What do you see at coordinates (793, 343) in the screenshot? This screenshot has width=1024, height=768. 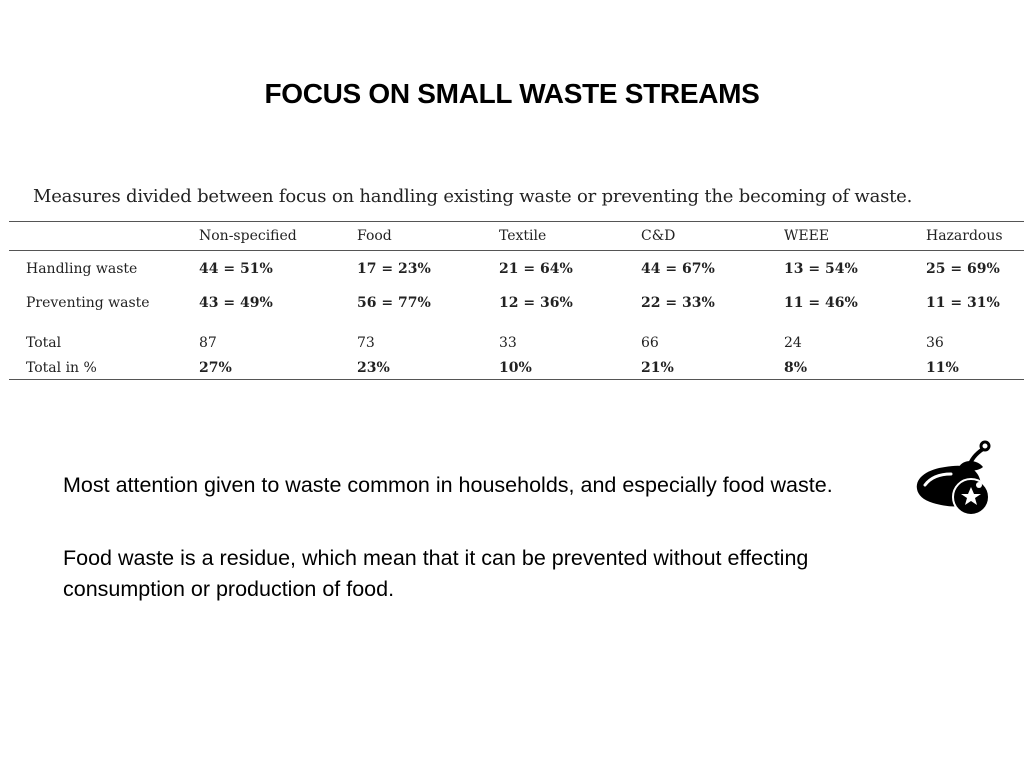 I see `table-cell: 24` at bounding box center [793, 343].